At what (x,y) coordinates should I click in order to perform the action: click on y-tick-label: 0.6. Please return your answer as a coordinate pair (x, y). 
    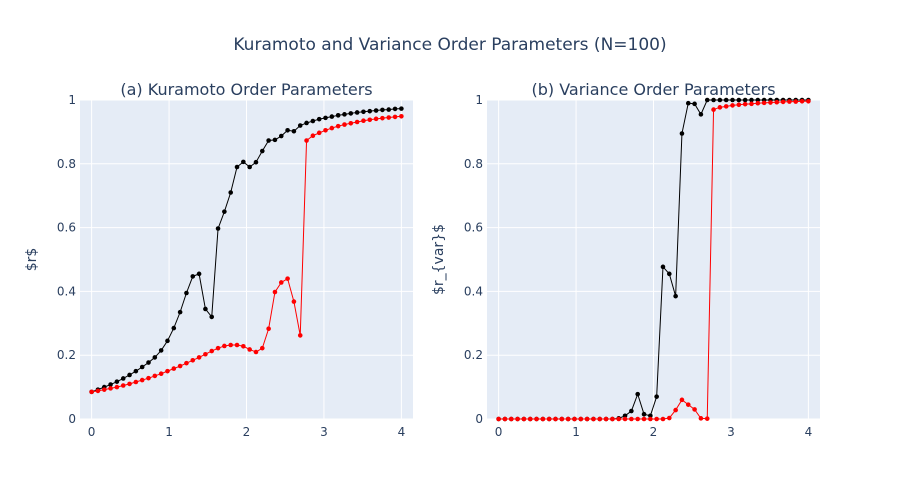
    Looking at the image, I should click on (66, 228).